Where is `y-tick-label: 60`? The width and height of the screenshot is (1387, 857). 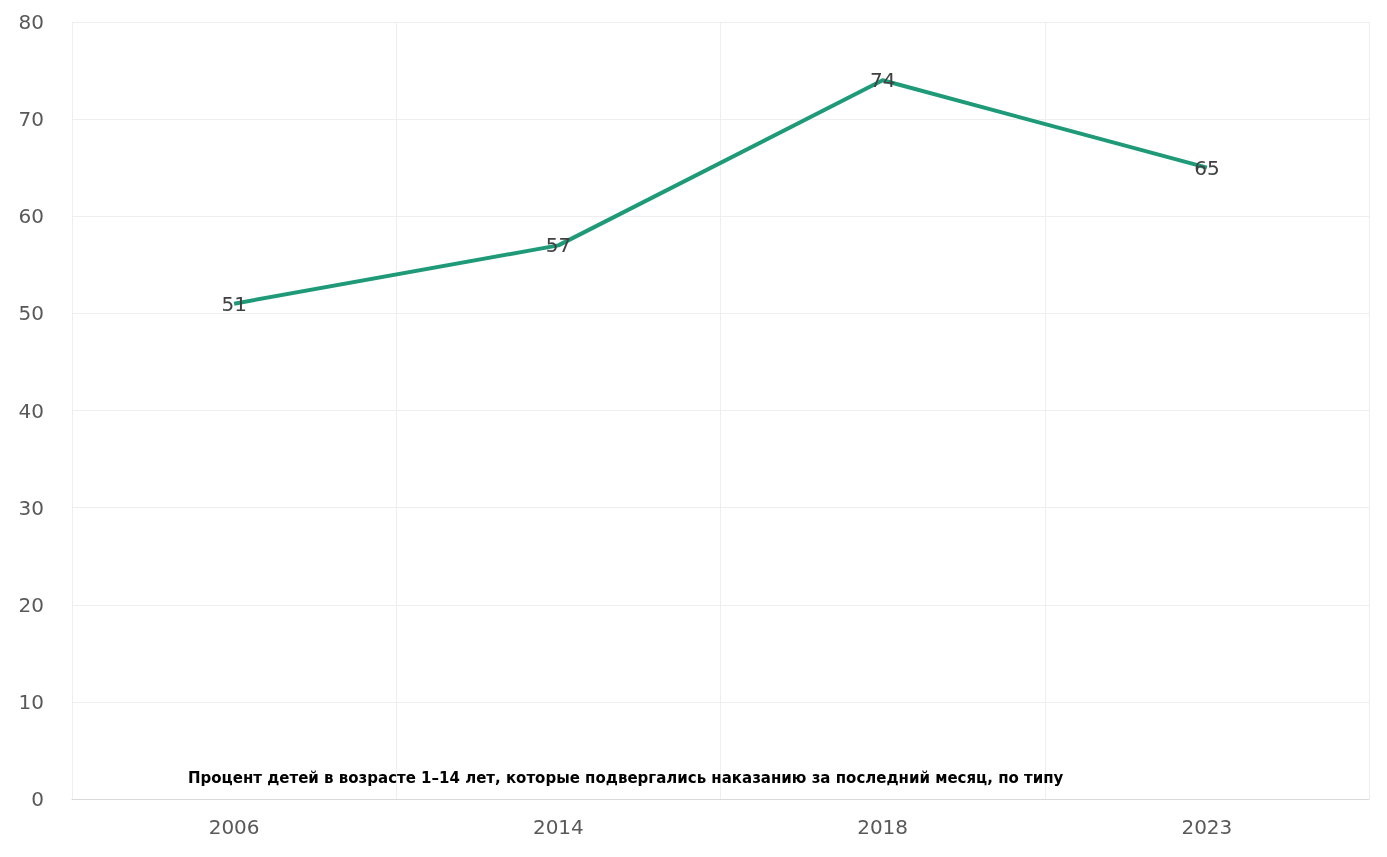 y-tick-label: 60 is located at coordinates (31, 216).